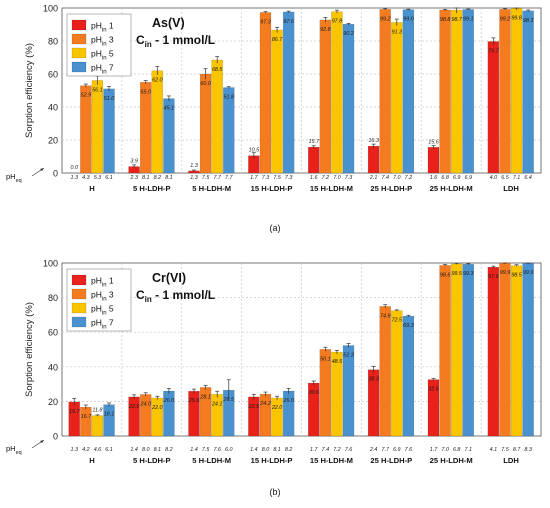 Image resolution: width=550 pixels, height=508 pixels. Describe the element at coordinates (326, 450) in the screenshot. I see `ph-eq-value: 7.4` at that location.